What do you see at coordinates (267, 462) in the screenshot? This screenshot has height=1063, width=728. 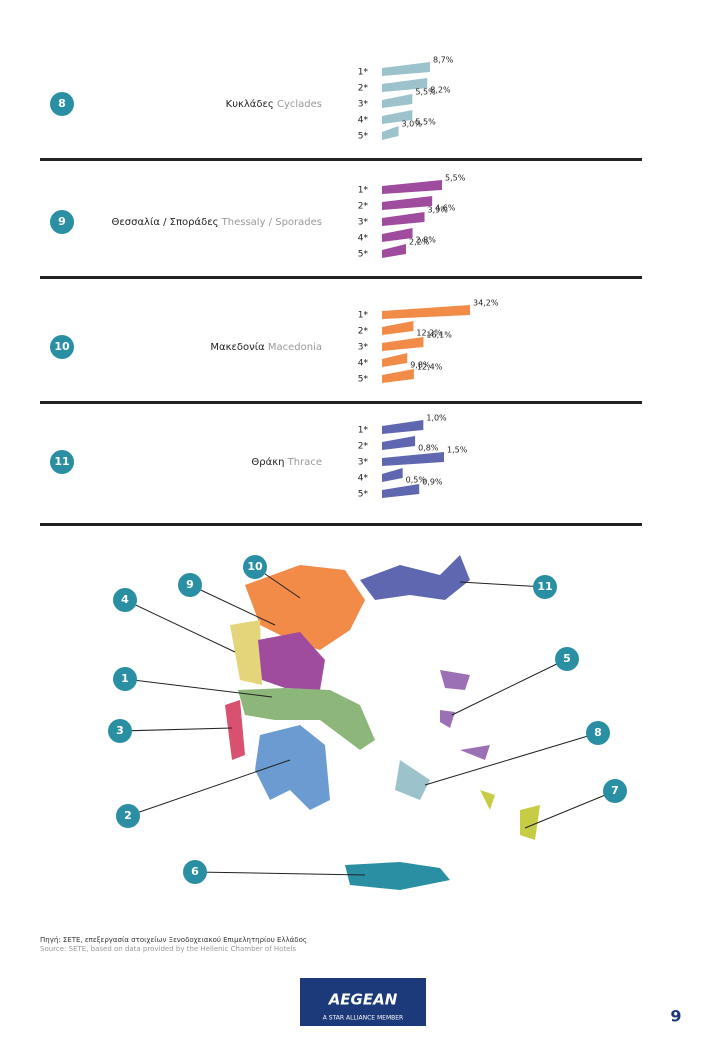 I see `title-greek: Θράκη` at bounding box center [267, 462].